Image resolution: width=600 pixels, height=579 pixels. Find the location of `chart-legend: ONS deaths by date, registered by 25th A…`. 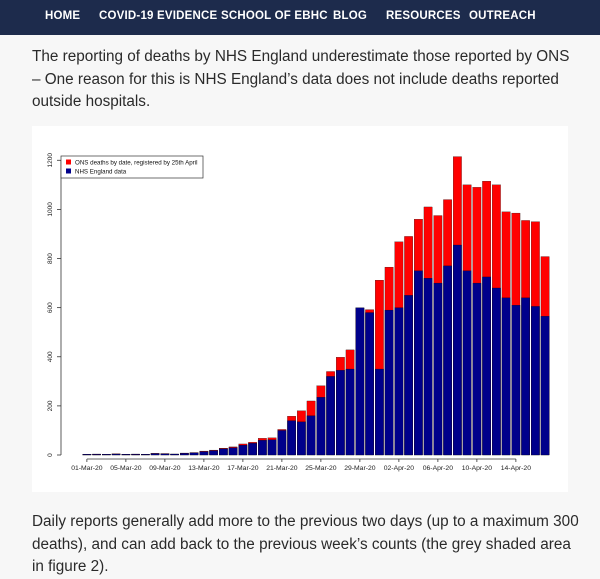

chart-legend: ONS deaths by date, registered by 25th A… is located at coordinates (132, 167).